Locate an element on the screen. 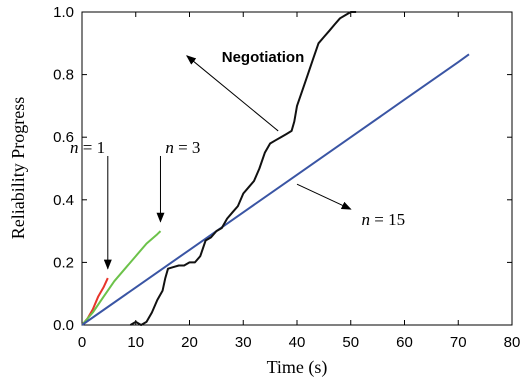  annotation-label: n = 3 is located at coordinates (182, 147).